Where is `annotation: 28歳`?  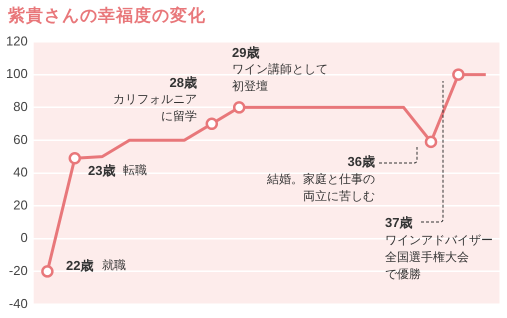 annotation: 28歳 is located at coordinates (183, 82).